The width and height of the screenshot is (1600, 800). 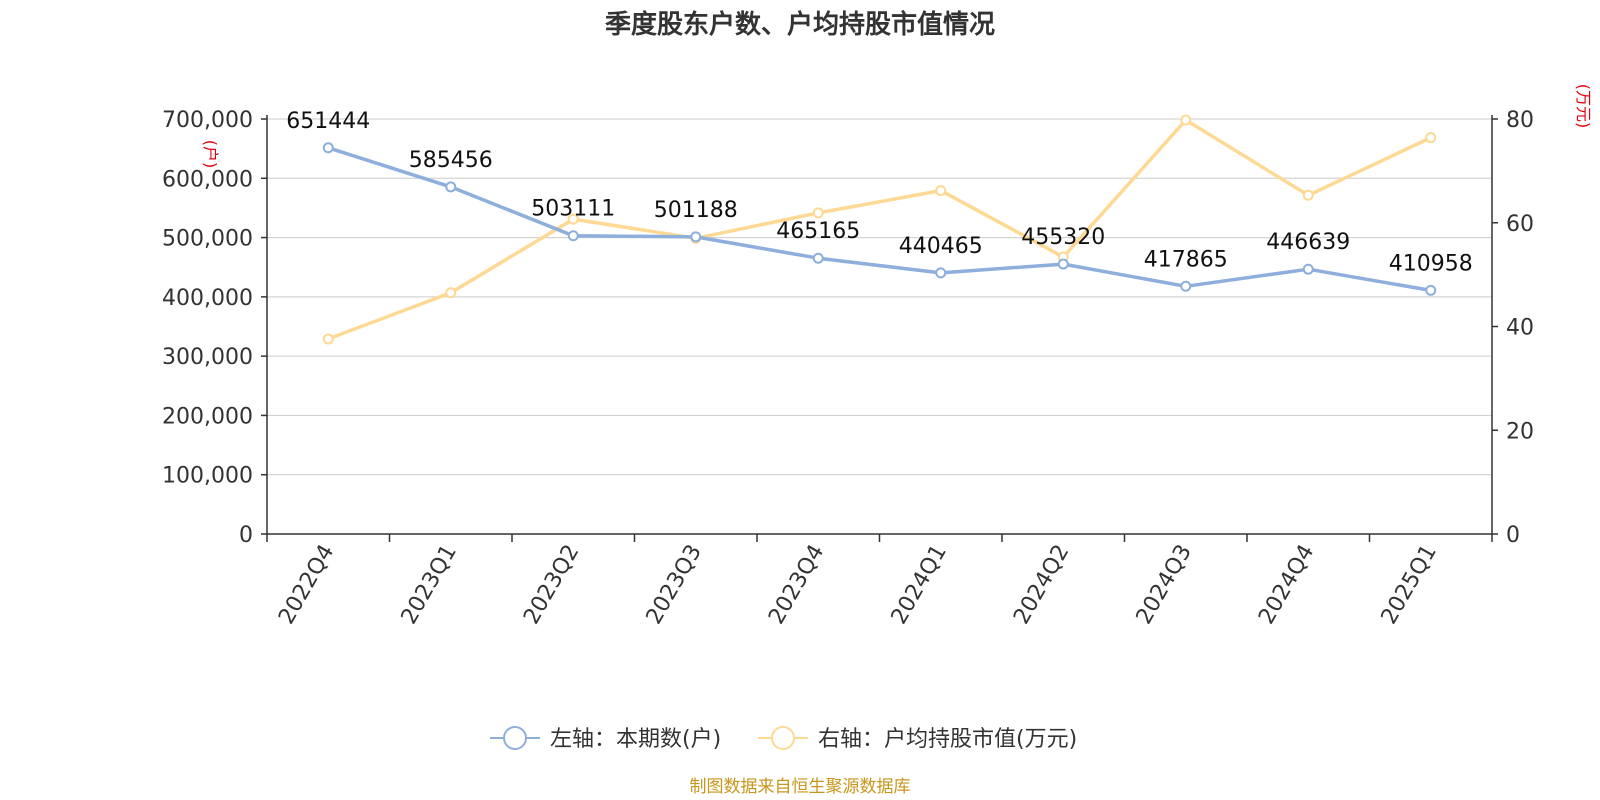 I want to click on x-axis-category-label: 2025Q1, so click(x=1409, y=585).